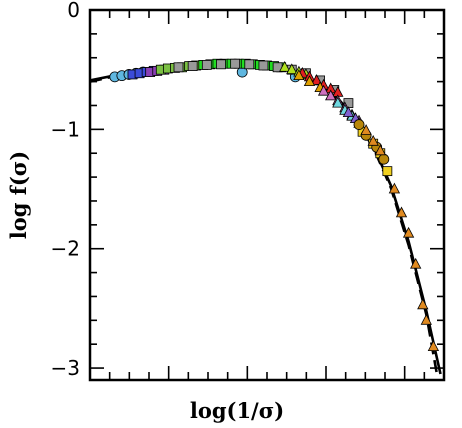 This screenshot has width=462, height=428. I want to click on y-tick-label: 0, so click(73, 11).